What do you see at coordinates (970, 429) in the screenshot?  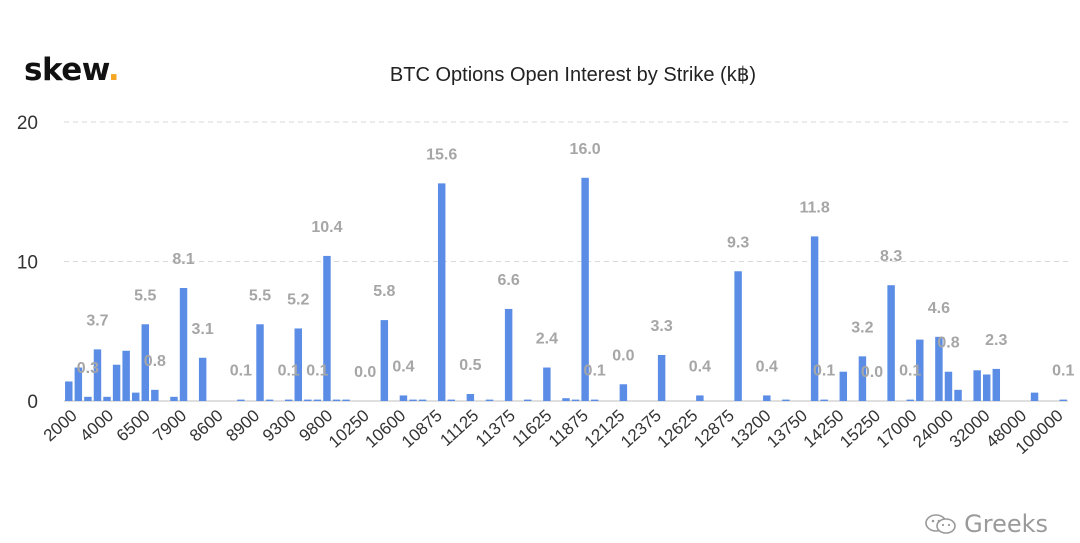 I see `x-tick-label: 32000` at bounding box center [970, 429].